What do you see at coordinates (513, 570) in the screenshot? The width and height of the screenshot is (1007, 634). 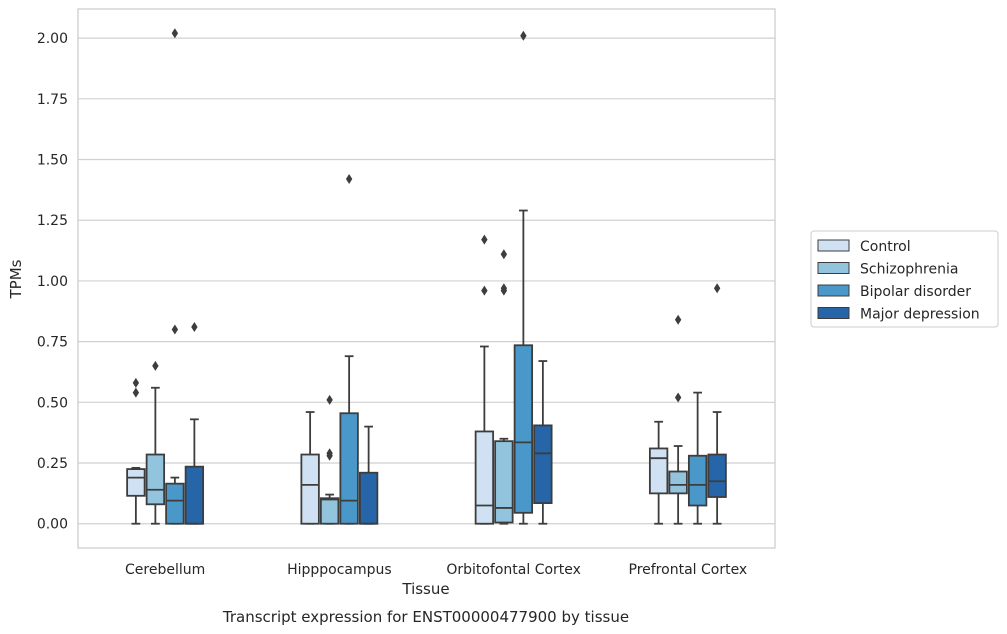 I see `x-tick-label: Orbitofontal Cortex` at bounding box center [513, 570].